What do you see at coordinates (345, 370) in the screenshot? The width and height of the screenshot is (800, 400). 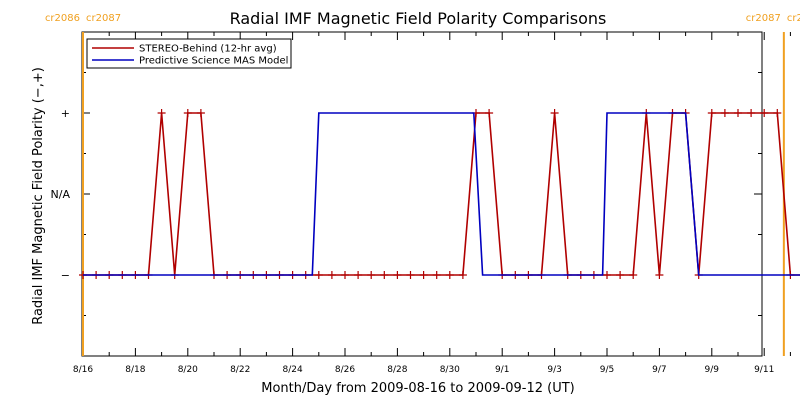 I see `x-tick-label: 8/26` at bounding box center [345, 370].